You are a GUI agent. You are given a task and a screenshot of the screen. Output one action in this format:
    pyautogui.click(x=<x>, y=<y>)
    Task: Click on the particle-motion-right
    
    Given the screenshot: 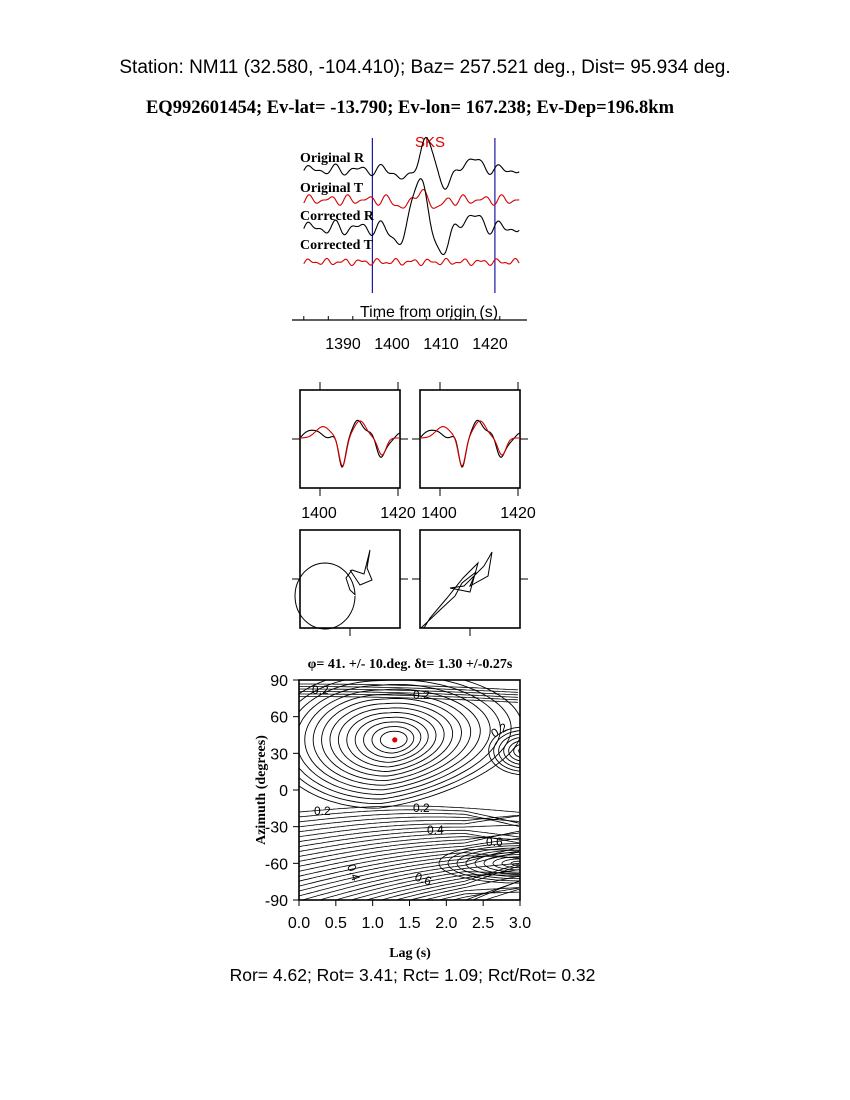 What is the action you would take?
    pyautogui.click(x=470, y=582)
    